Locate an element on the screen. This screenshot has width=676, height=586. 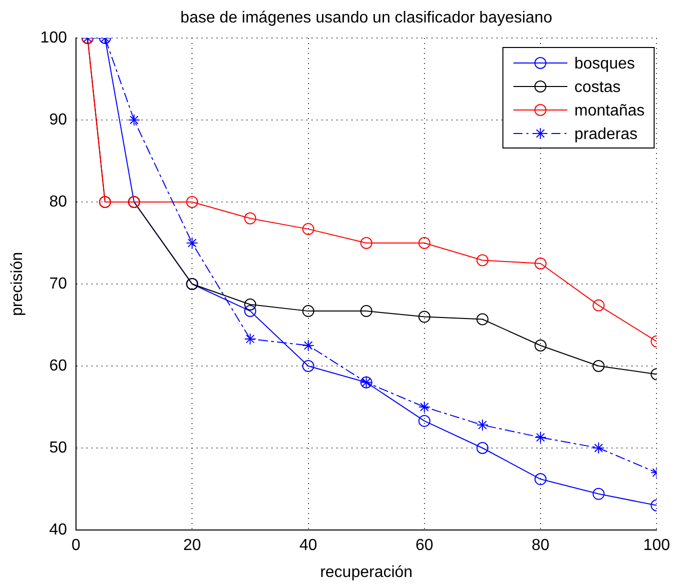
y-axis-title: precisión is located at coordinates (17, 284).